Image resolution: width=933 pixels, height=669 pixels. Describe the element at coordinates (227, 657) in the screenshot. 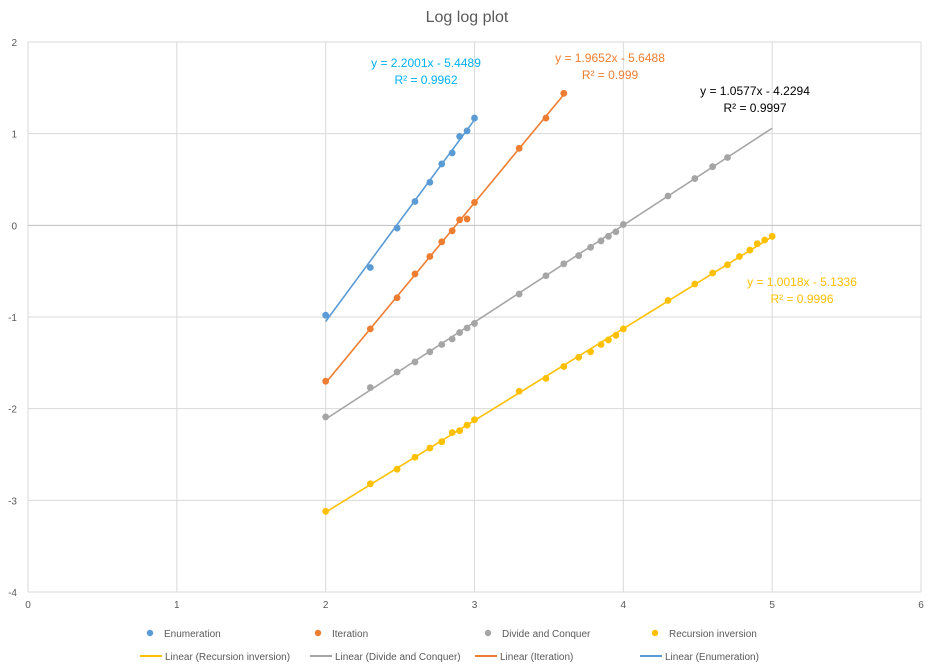

I see `legend-label-linear-recursion-inversion: Linear (Recursion inversion)` at that location.